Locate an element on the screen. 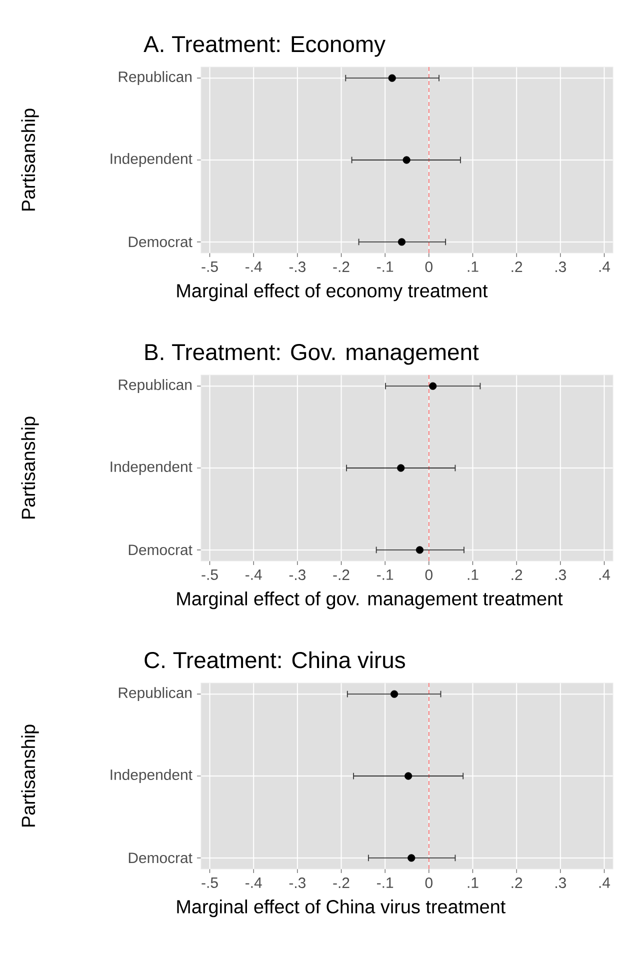  chart-title: B. Treatment: Gov. management is located at coordinates (312, 354).